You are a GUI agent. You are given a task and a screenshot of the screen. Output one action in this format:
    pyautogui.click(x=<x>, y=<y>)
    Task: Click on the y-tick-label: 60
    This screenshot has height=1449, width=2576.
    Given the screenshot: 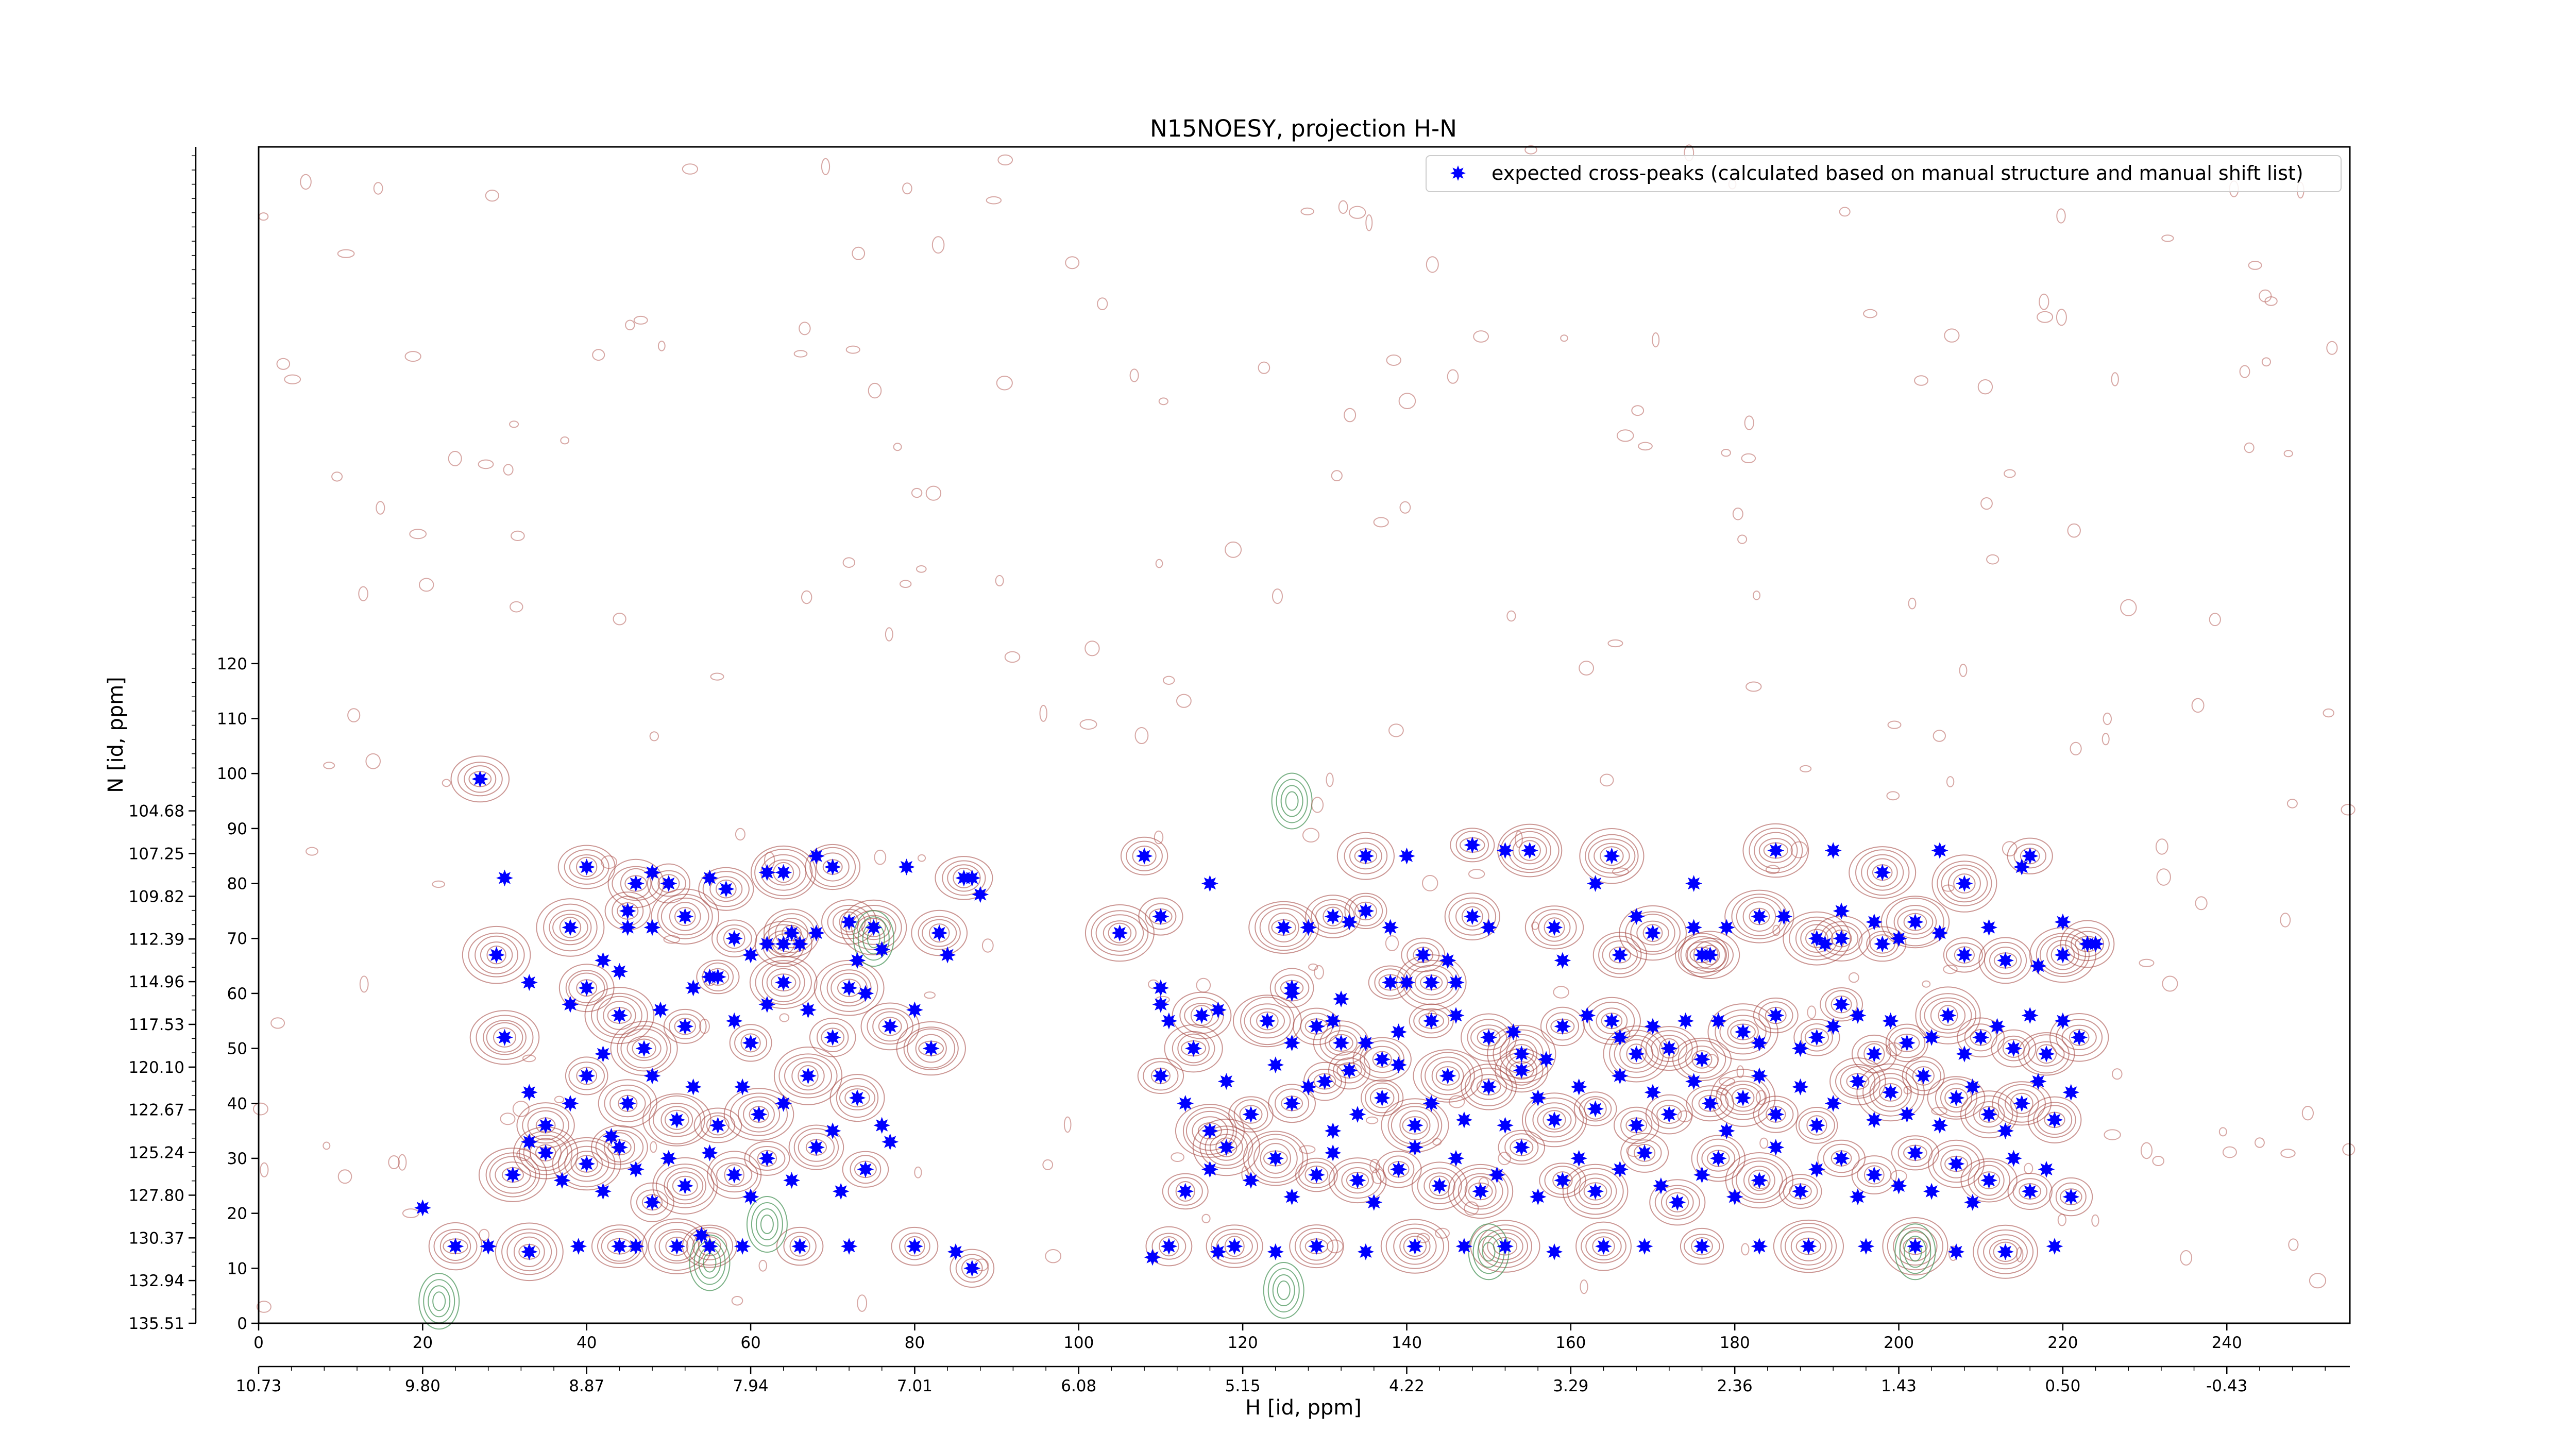 What is the action you would take?
    pyautogui.click(x=237, y=994)
    